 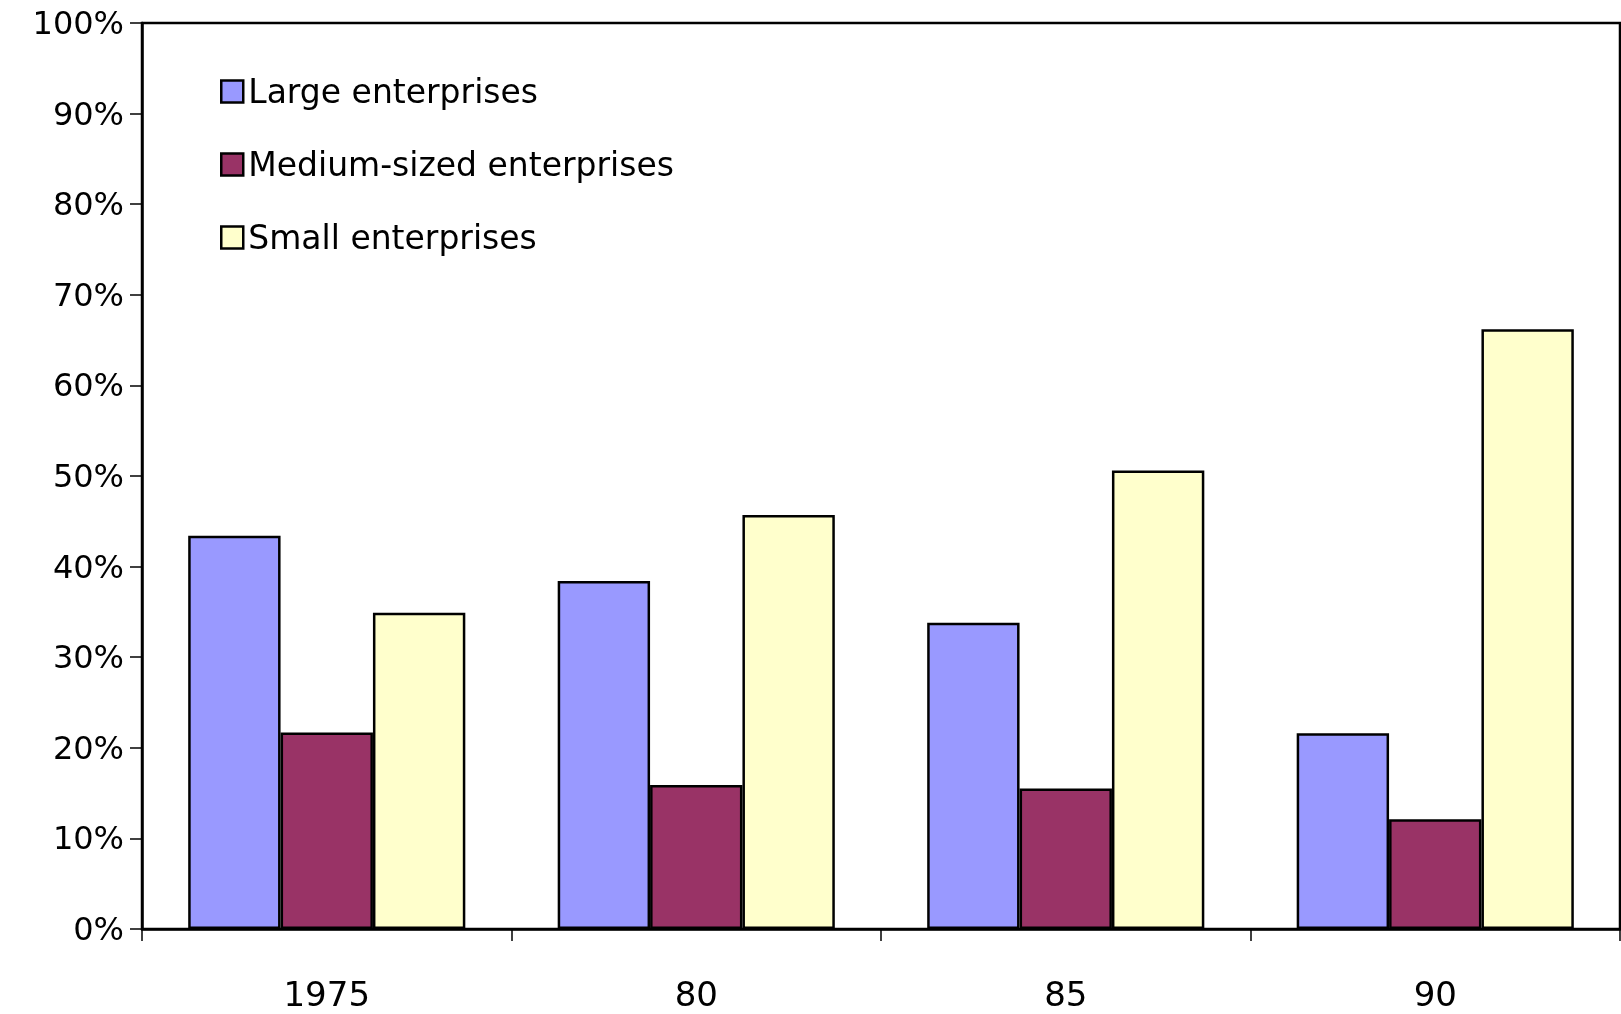 What do you see at coordinates (696, 994) in the screenshot?
I see `x-tick-label: 80` at bounding box center [696, 994].